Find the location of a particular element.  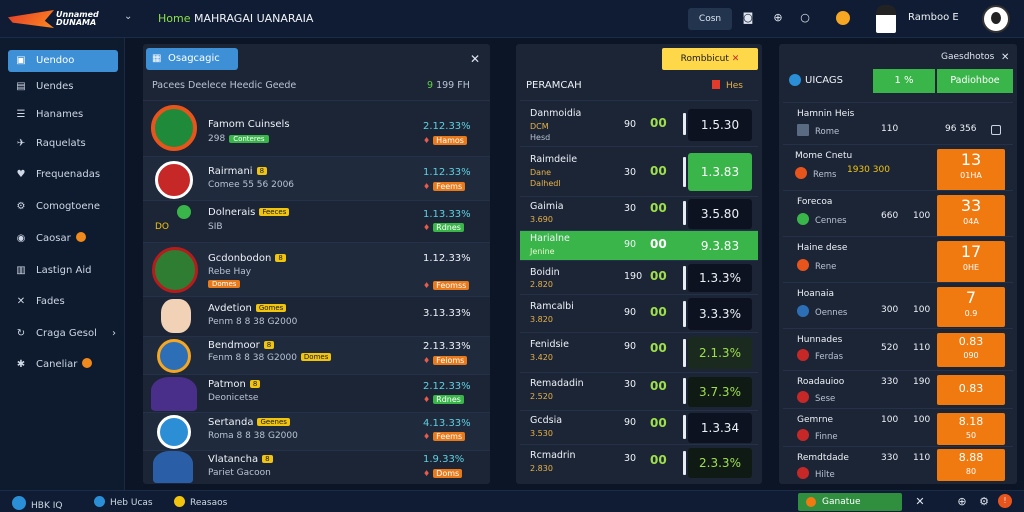

odds-row: Hoanaia Oennes 300 100 7 0.9 is located at coordinates (898, 305).